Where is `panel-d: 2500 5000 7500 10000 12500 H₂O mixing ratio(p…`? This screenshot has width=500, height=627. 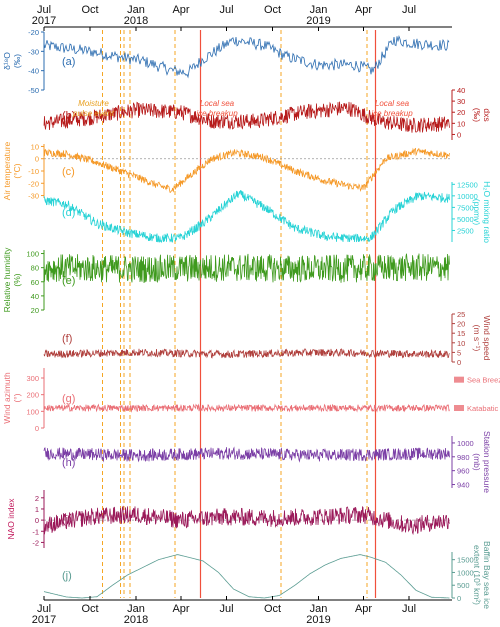
panel-d: 2500 5000 7500 10000 12500 H₂O mixing ratio(p… is located at coordinates (267, 212).